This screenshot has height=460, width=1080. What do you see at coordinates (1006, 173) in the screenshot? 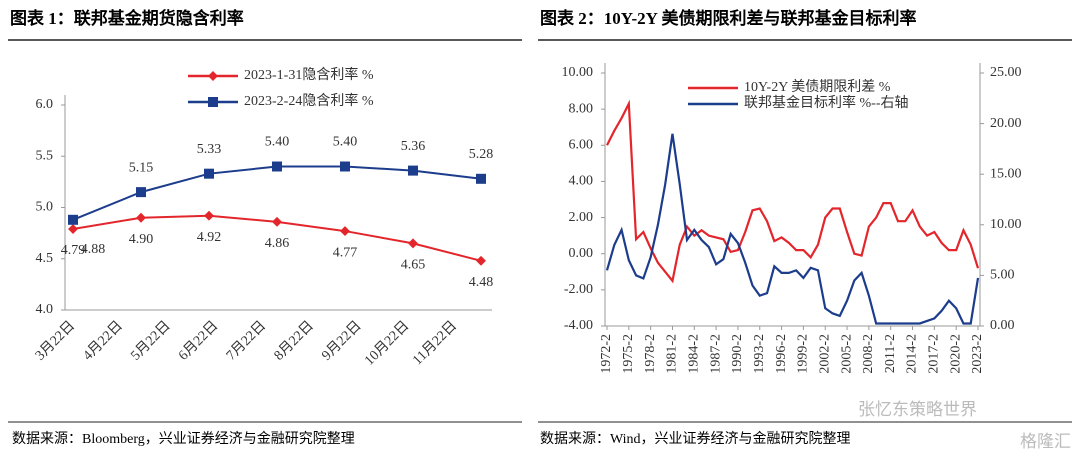
I see `y2-tick-label: 15.00` at bounding box center [1006, 173].